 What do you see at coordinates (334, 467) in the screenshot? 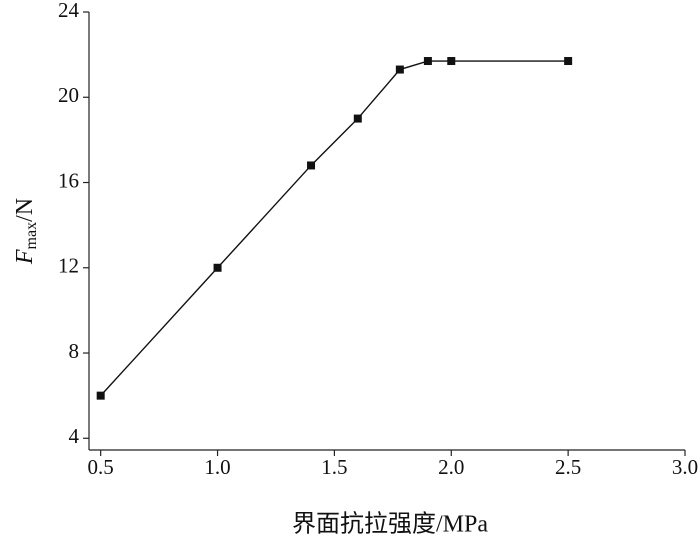
I see `x-tick-label: 1.5` at bounding box center [334, 467].